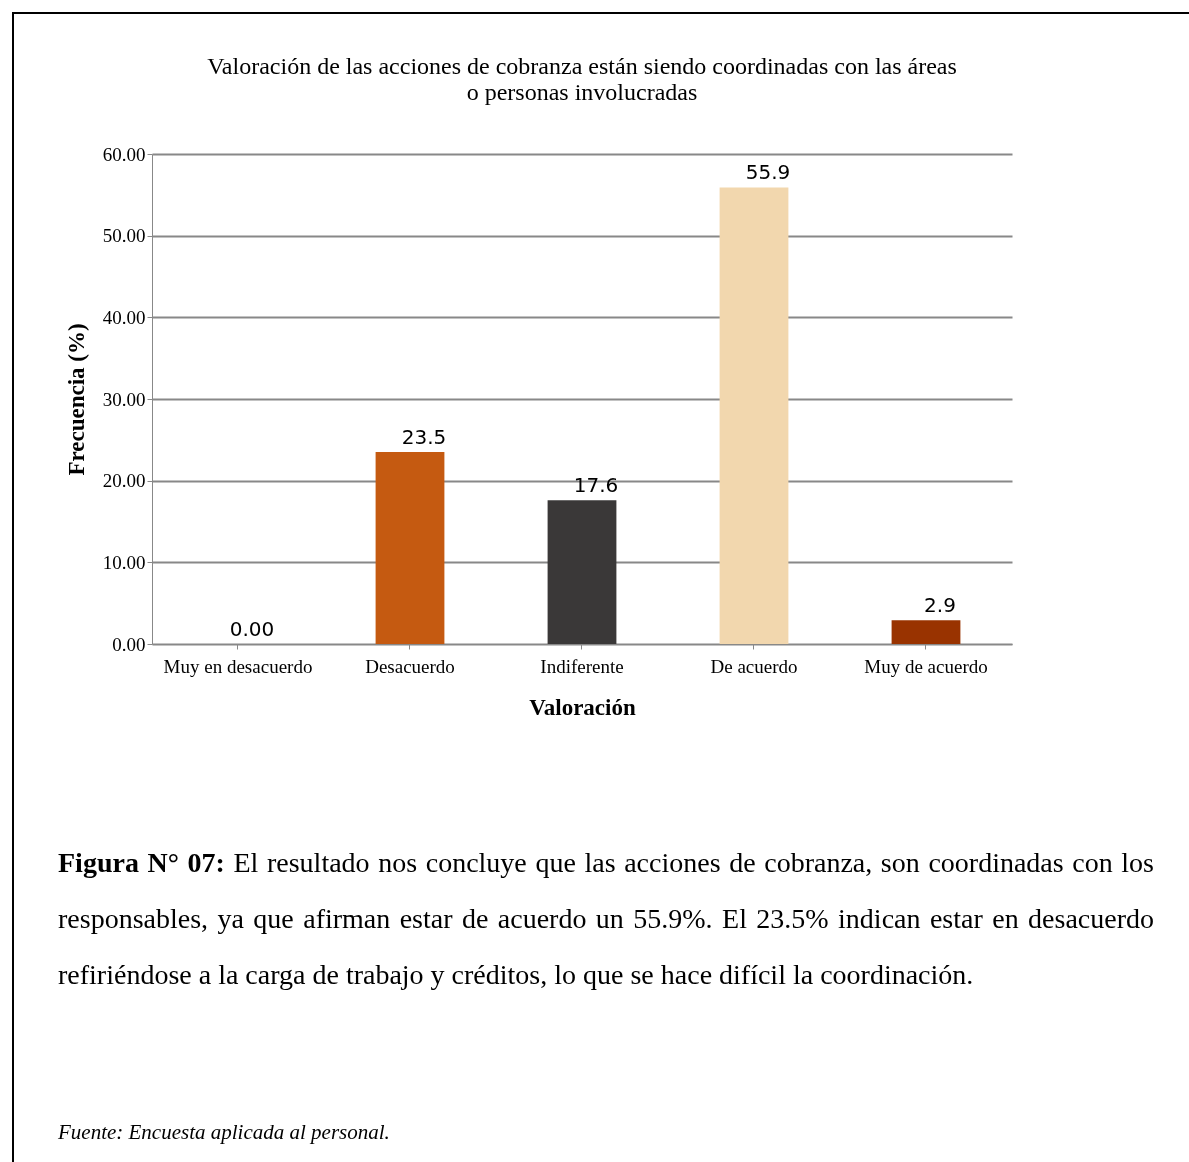 The height and width of the screenshot is (1162, 1189). What do you see at coordinates (410, 666) in the screenshot?
I see `x-tick-label: Desacuerdo` at bounding box center [410, 666].